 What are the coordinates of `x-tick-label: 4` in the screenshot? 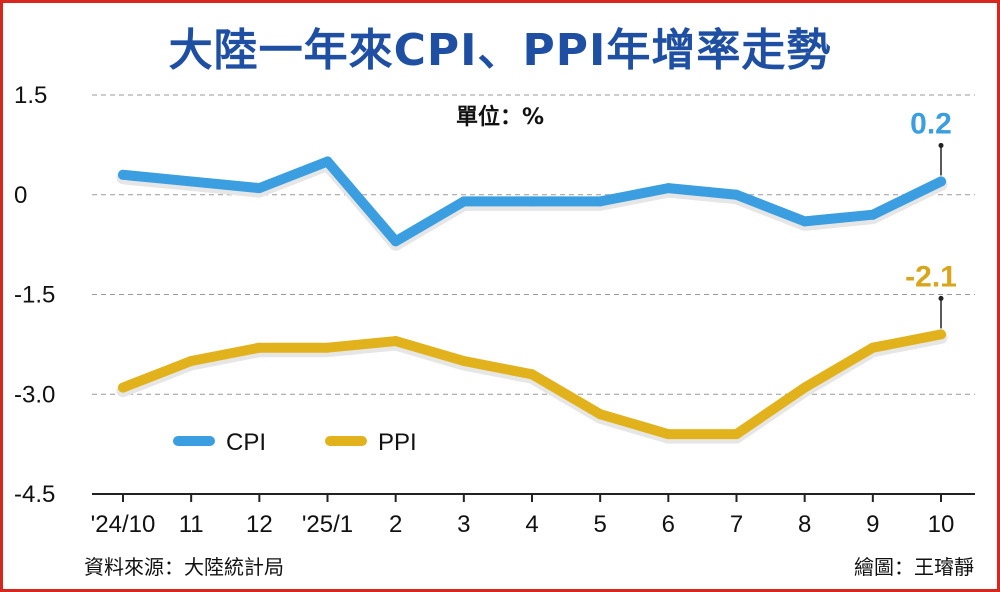 It's located at (531, 524).